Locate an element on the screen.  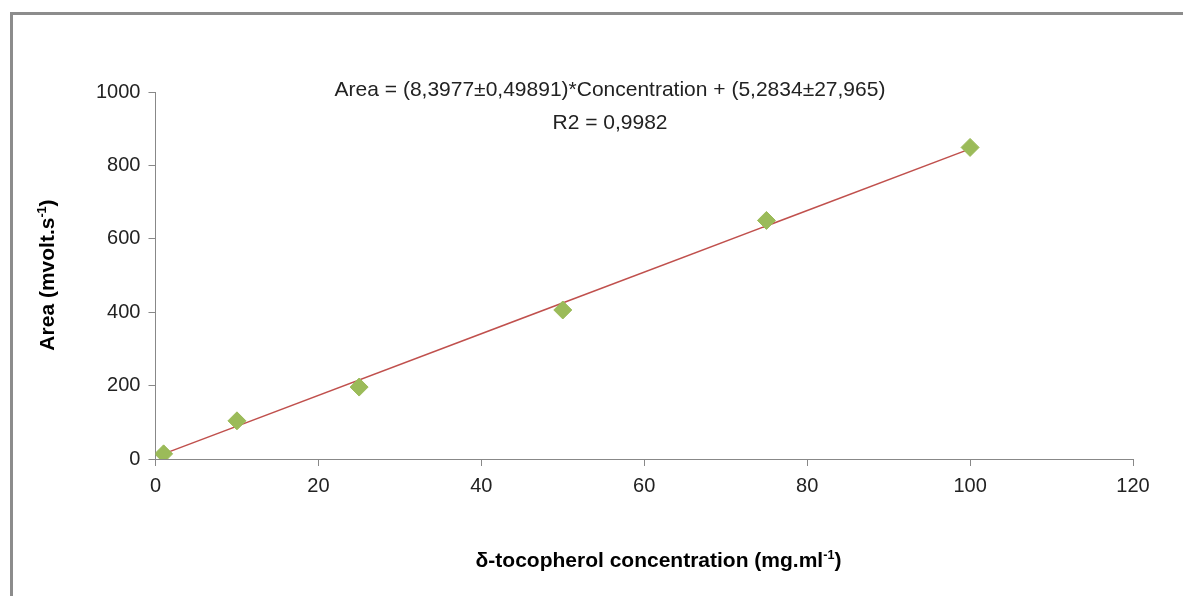
annotation: Area = (8,3977±0,49891)*Concentration + (5,2834±27,965) is located at coordinates (610, 89).